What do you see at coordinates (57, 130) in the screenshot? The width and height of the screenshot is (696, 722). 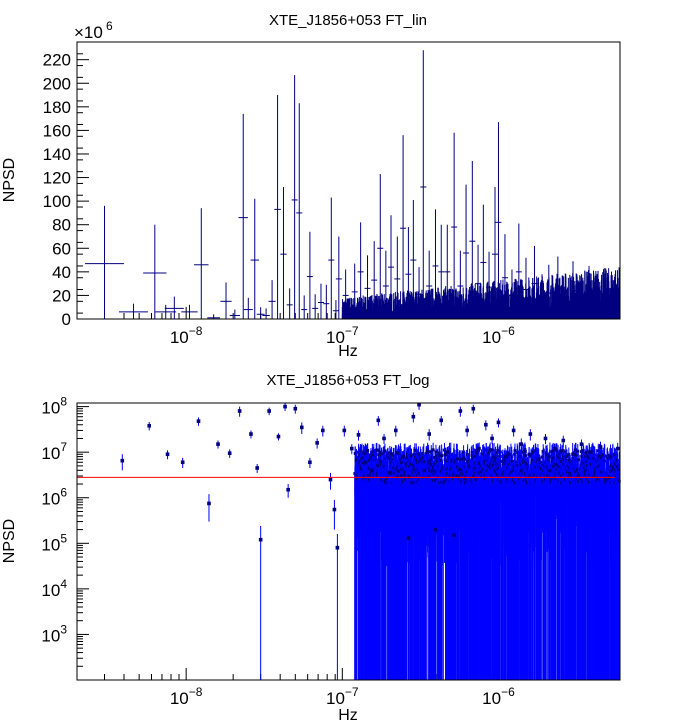 I see `top-y-tick-label: 160` at bounding box center [57, 130].